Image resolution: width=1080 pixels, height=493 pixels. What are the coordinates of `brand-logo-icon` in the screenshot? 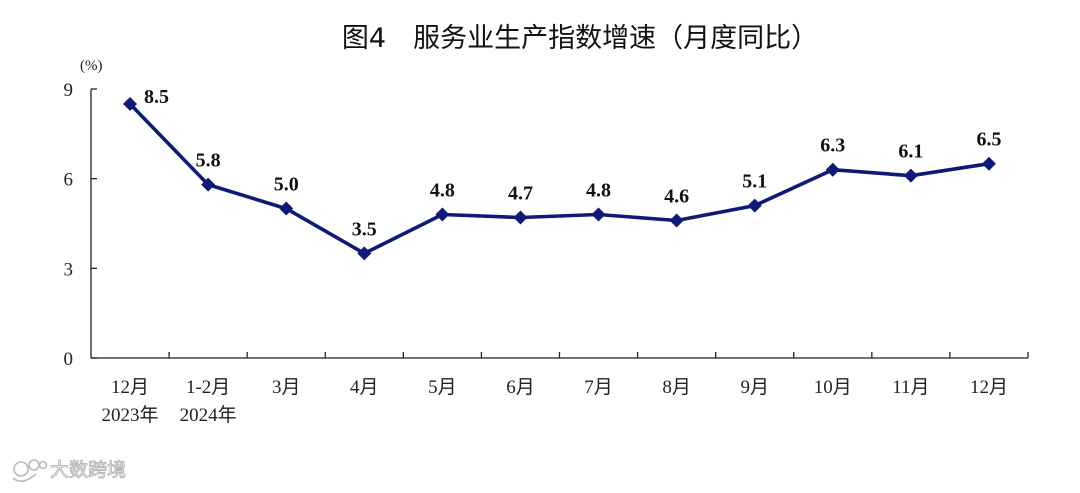 It's located at (30, 470).